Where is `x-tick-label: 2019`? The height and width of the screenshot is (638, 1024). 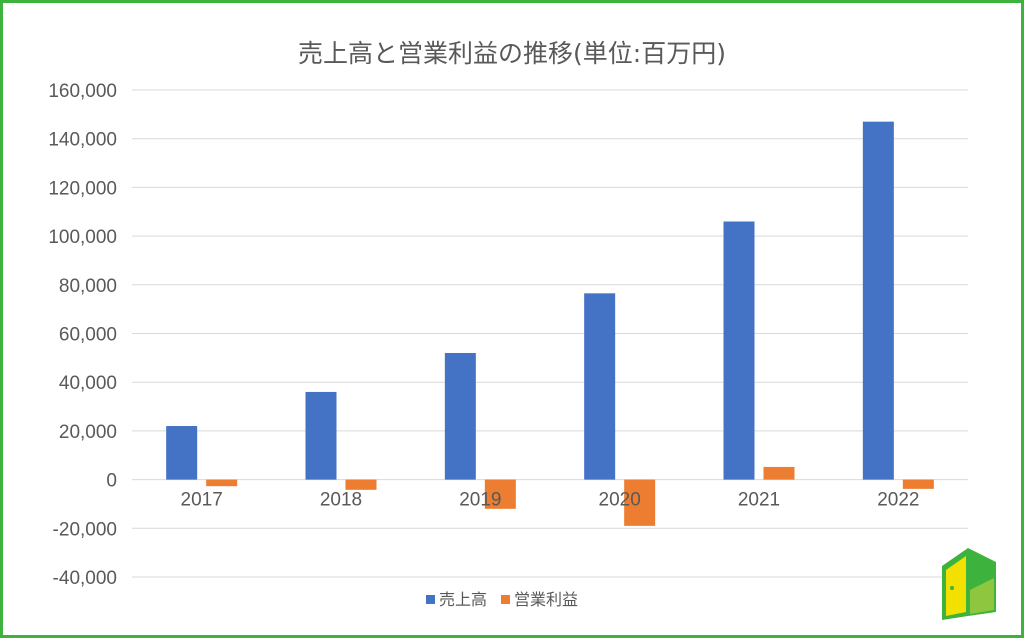
x-tick-label: 2019 is located at coordinates (480, 500).